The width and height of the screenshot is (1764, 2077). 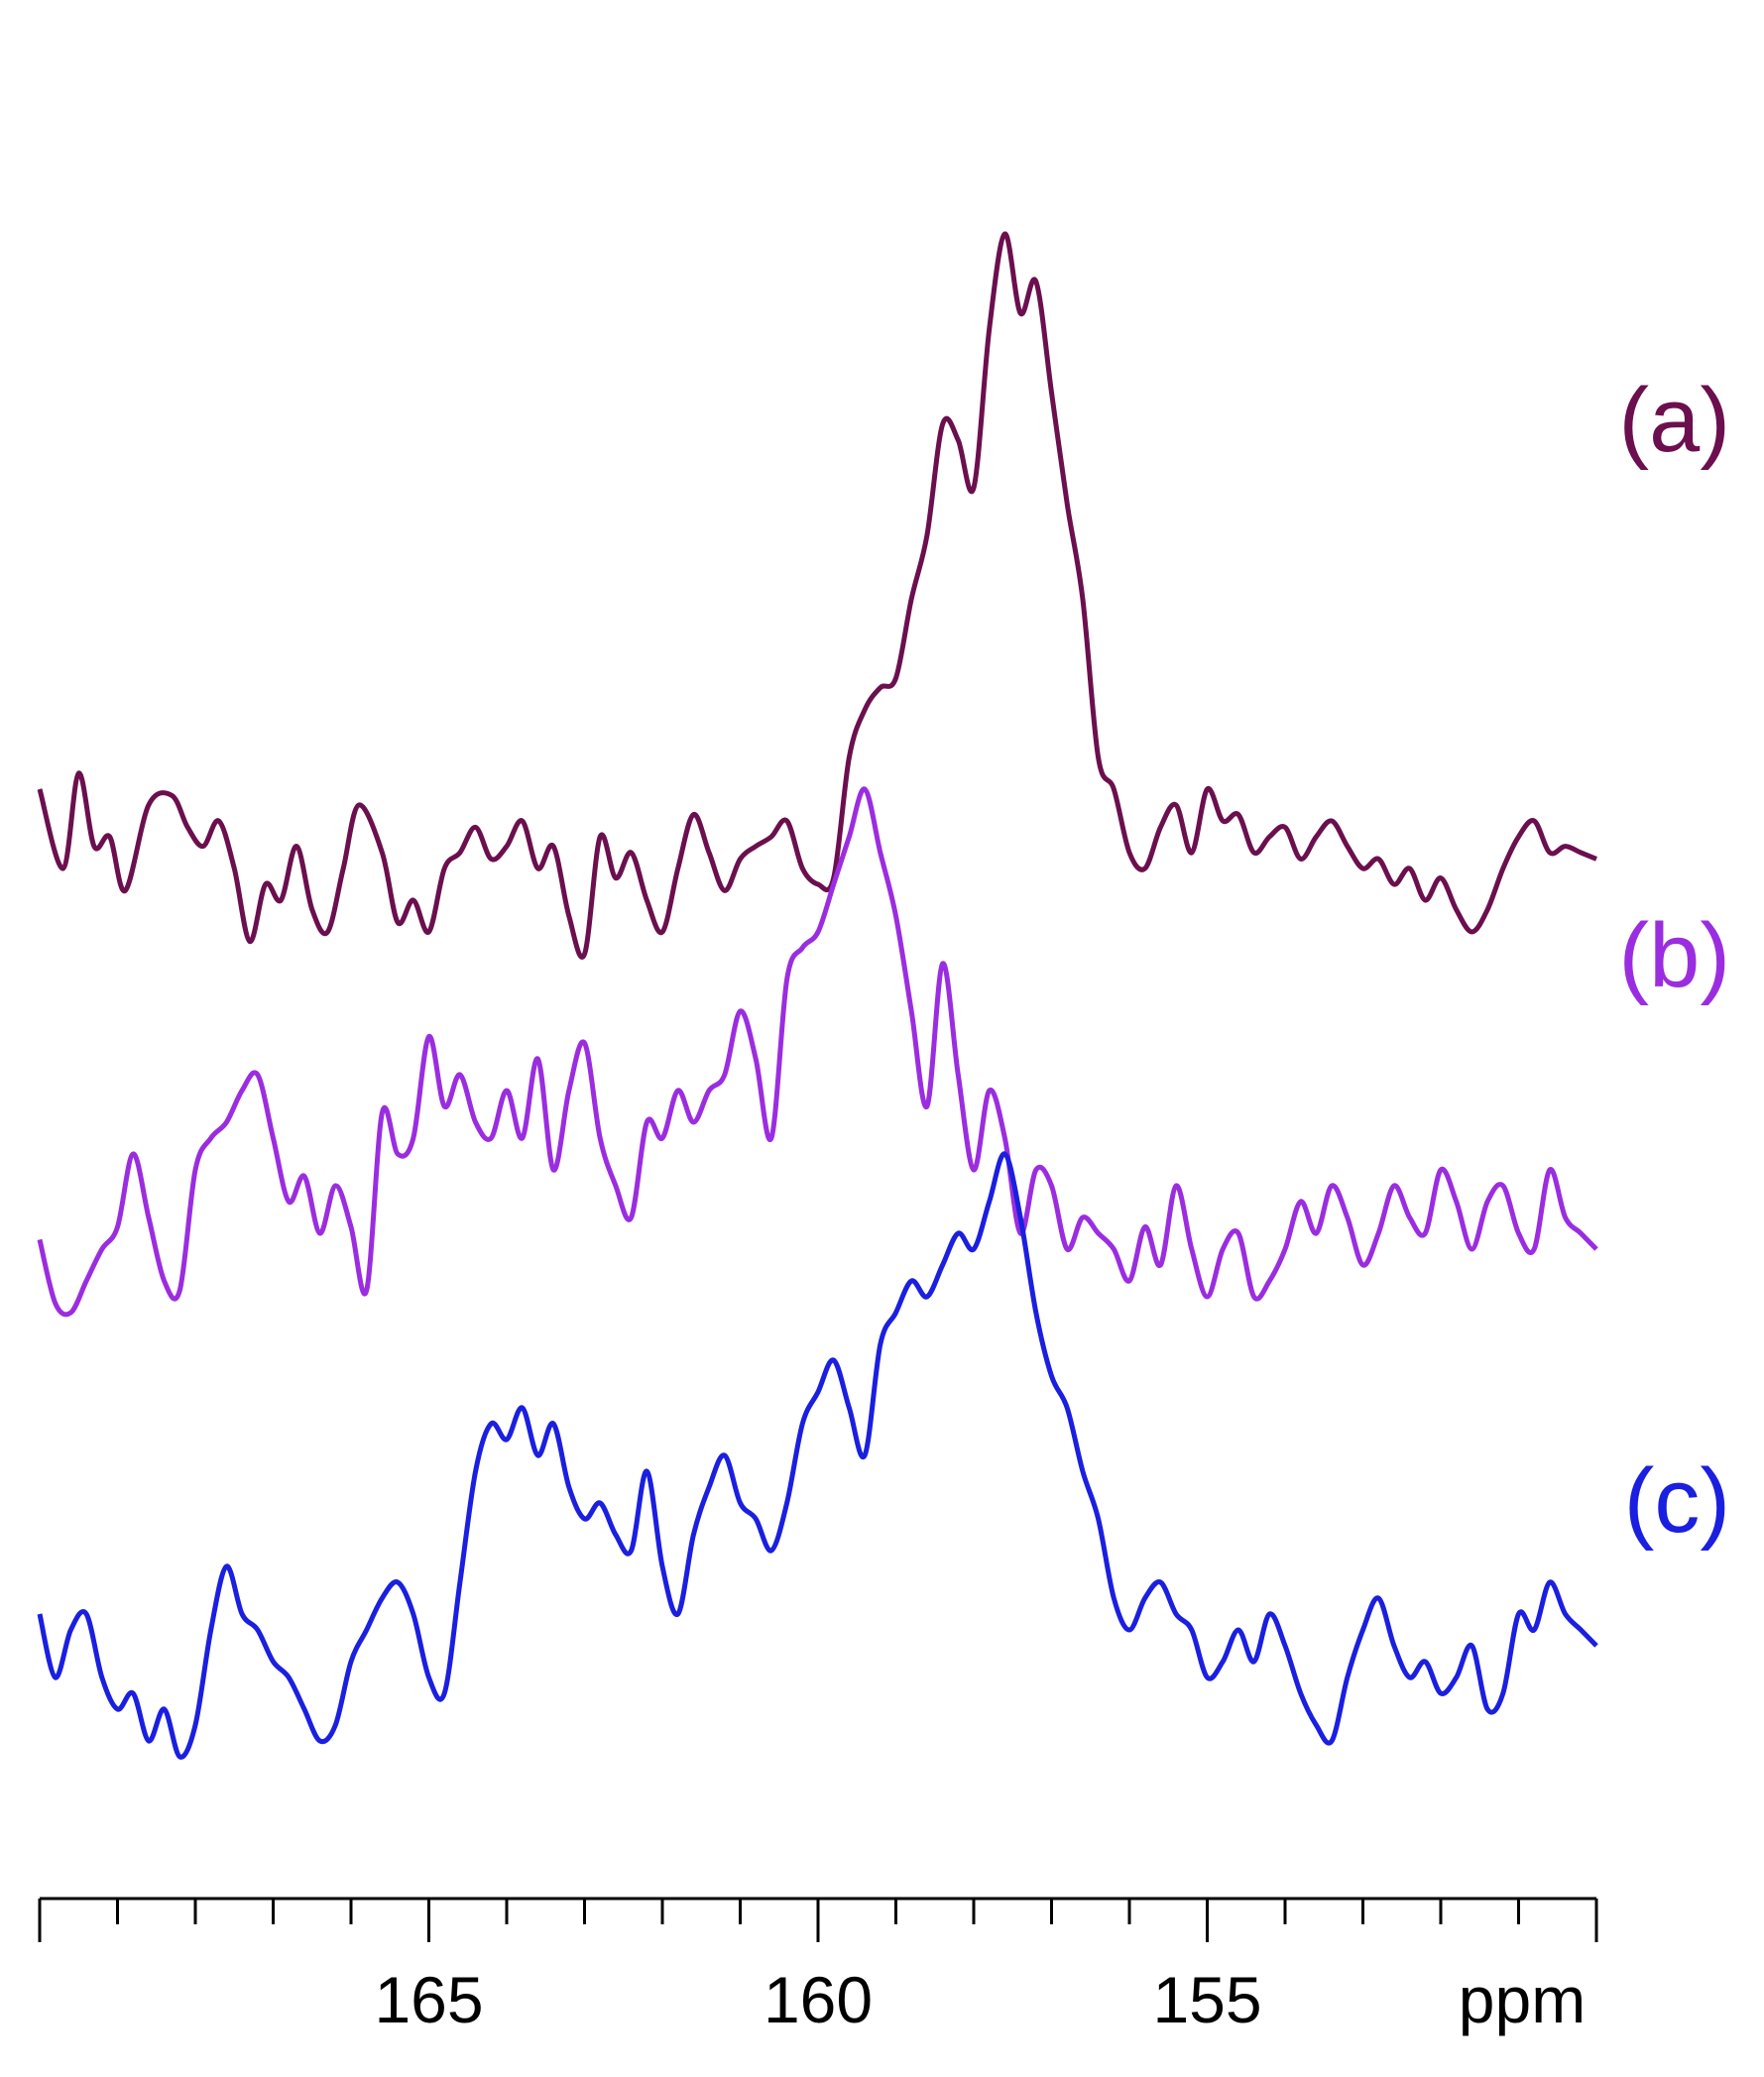 What do you see at coordinates (1674, 956) in the screenshot?
I see `series-label-b: (b)` at bounding box center [1674, 956].